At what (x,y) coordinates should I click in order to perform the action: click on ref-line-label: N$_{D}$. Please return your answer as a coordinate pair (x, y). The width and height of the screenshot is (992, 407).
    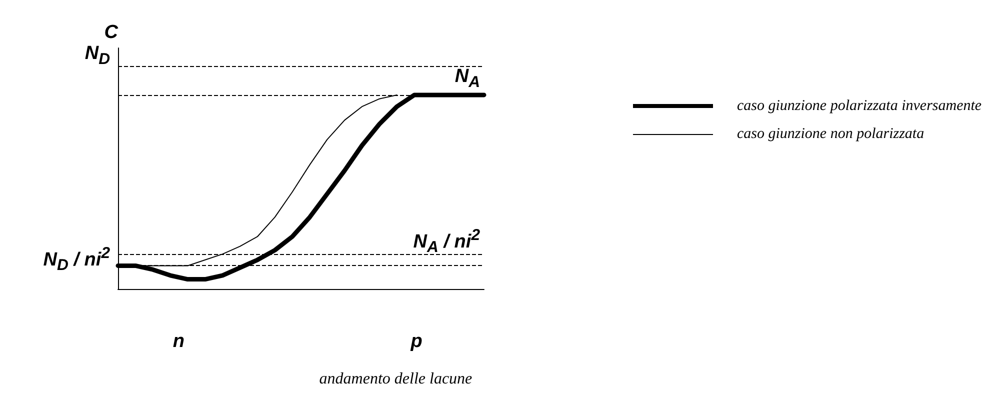
    Looking at the image, I should click on (97, 56).